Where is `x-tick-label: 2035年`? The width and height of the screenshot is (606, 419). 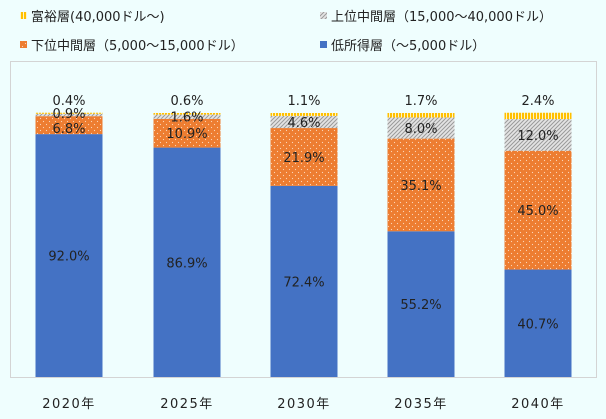 x-tick-label: 2035年 is located at coordinates (421, 404).